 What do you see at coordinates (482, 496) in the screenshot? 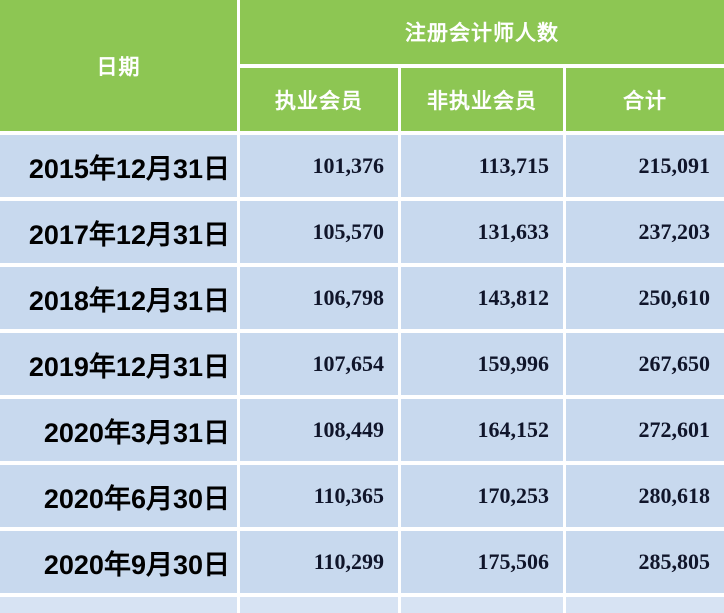
I see `value-cell-non-practicing: 170,253` at bounding box center [482, 496].